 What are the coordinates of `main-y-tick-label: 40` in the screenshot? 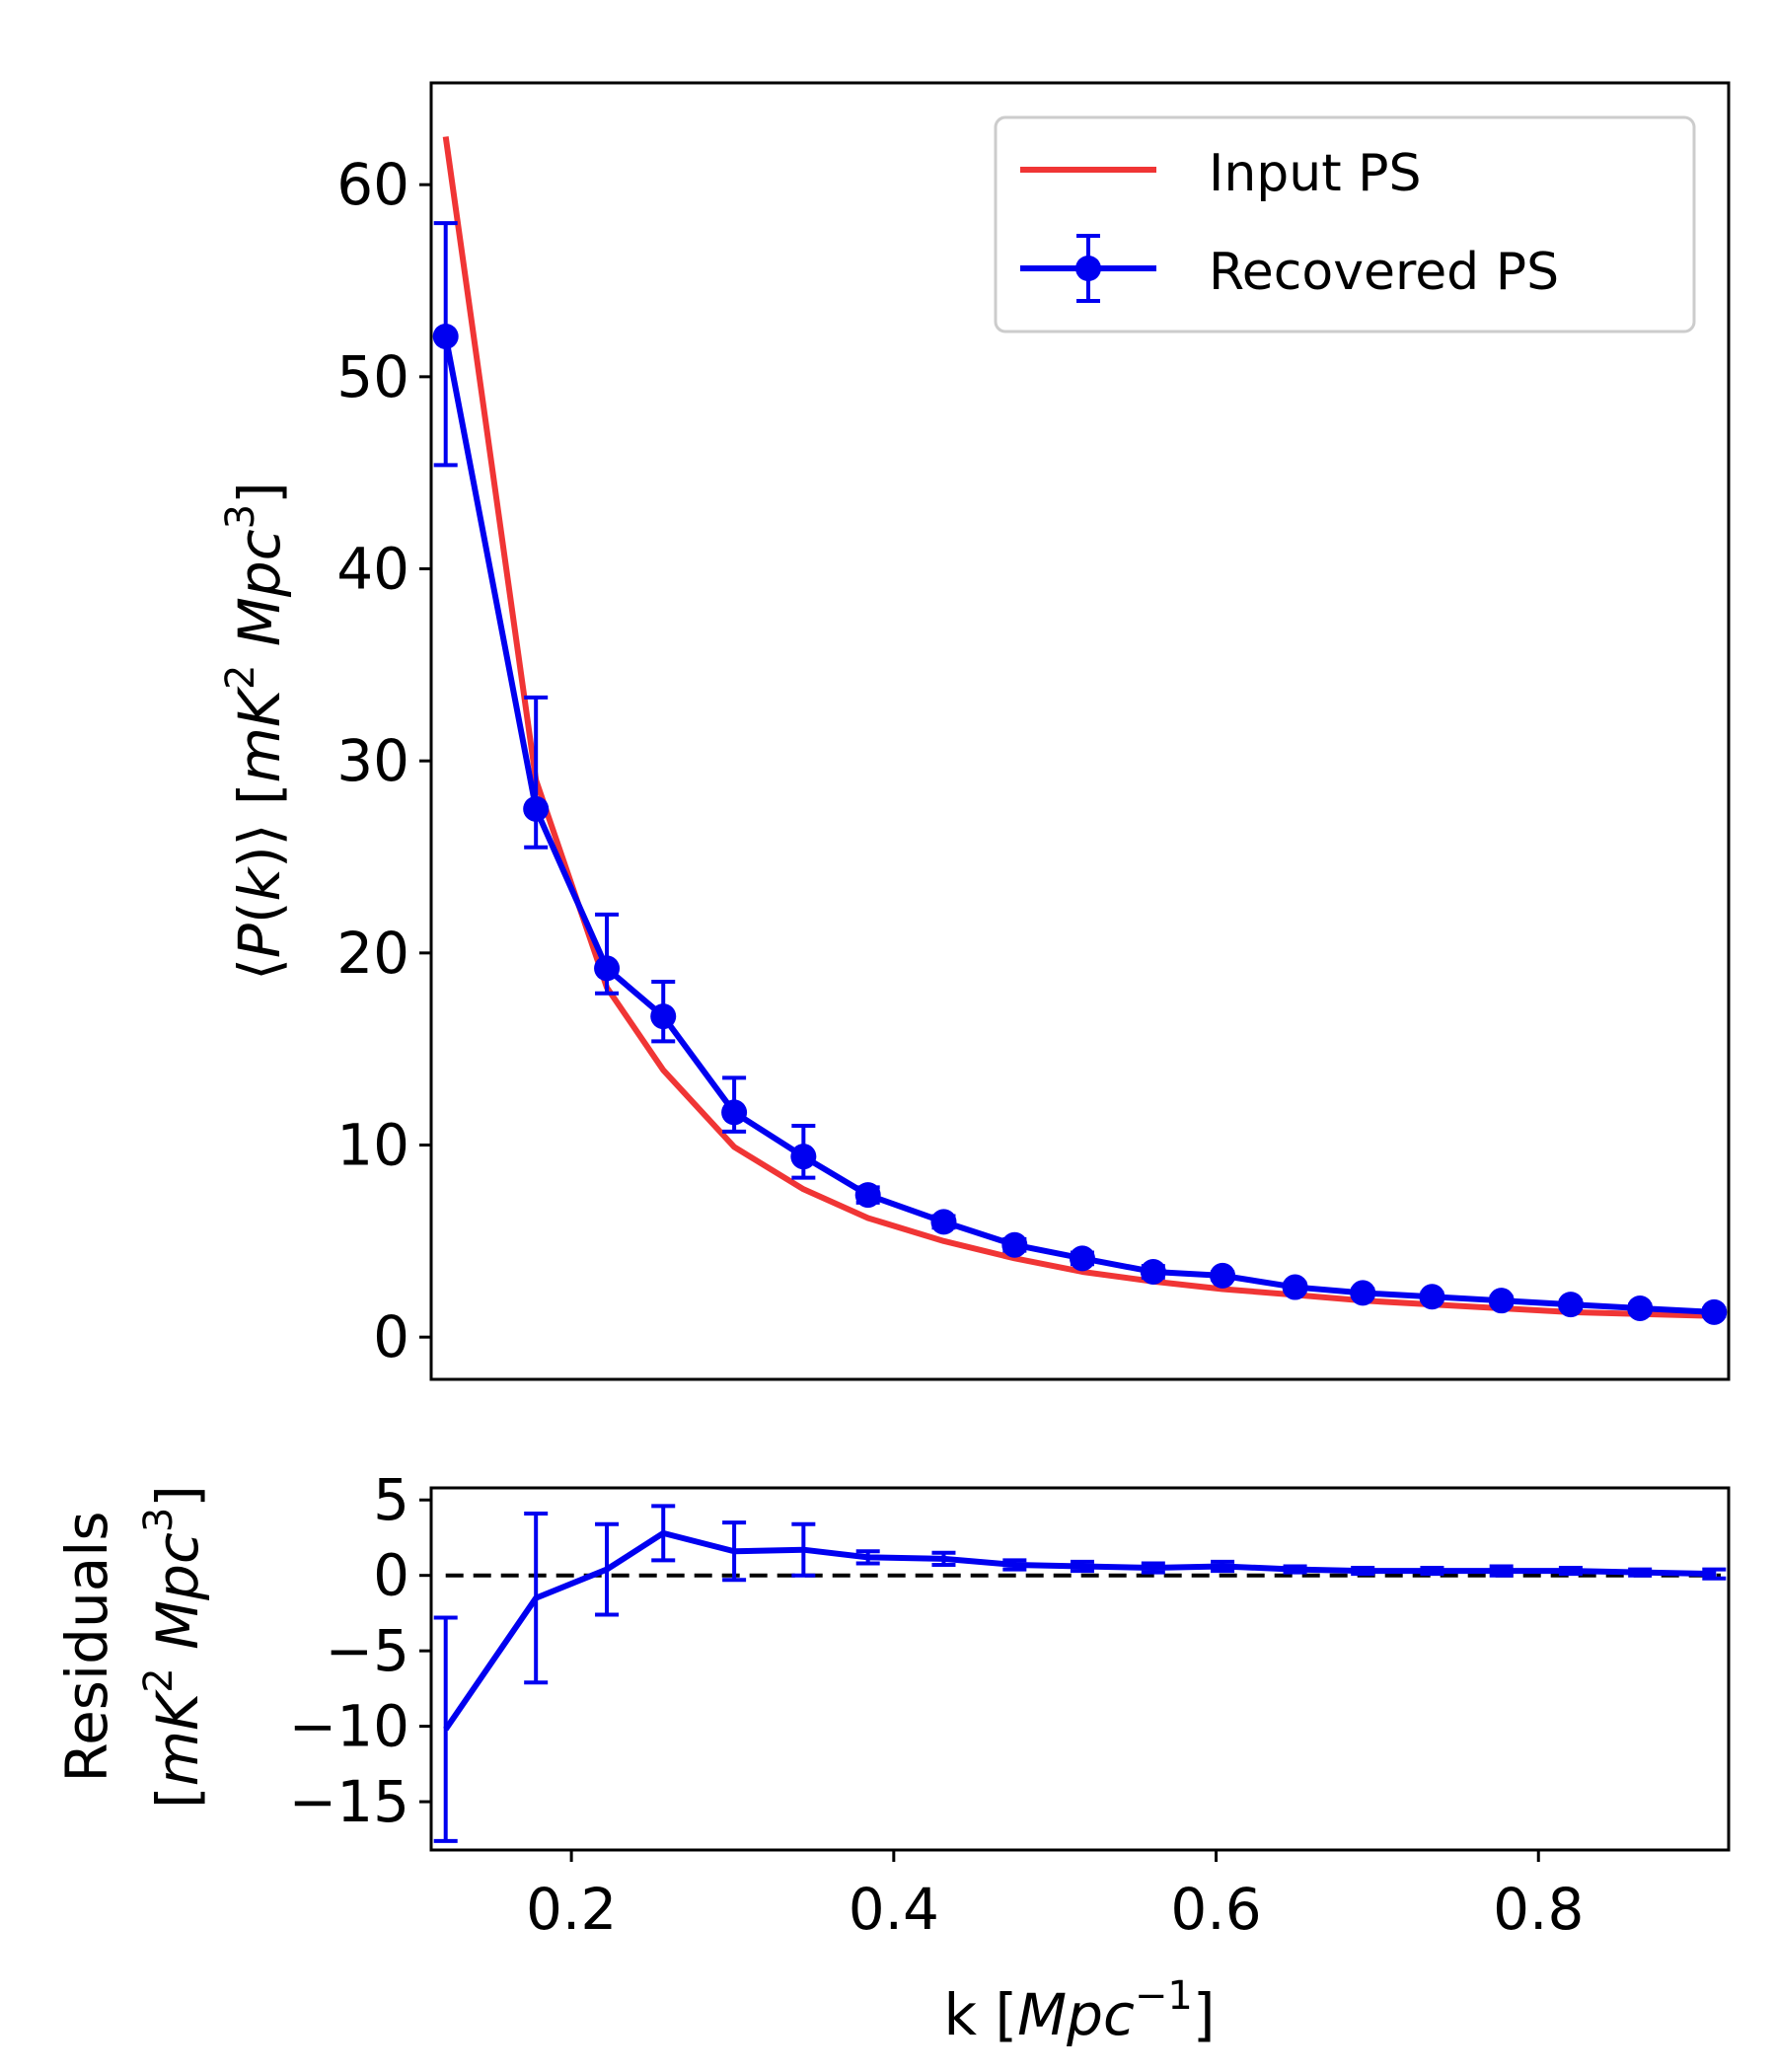 It's located at (373, 570).